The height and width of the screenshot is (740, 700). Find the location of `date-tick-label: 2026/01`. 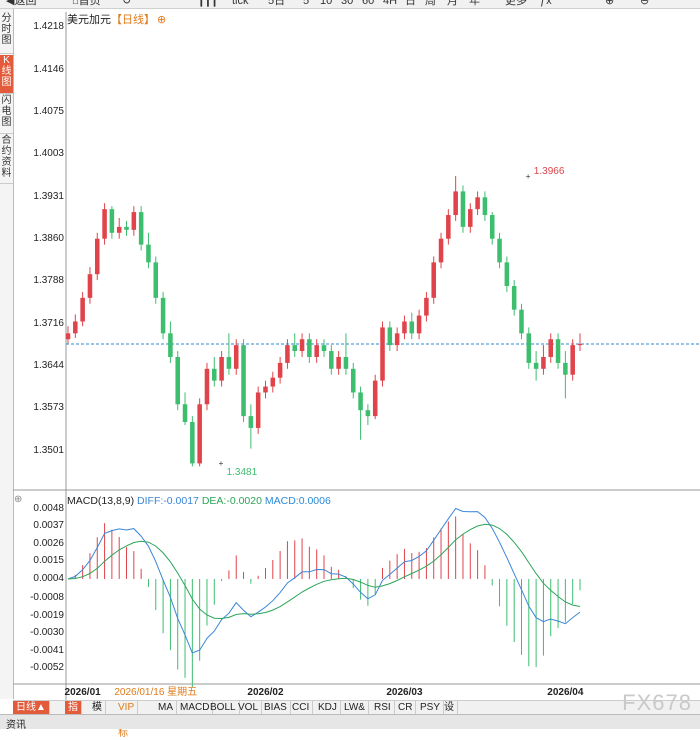

date-tick-label: 2026/01 is located at coordinates (83, 692).